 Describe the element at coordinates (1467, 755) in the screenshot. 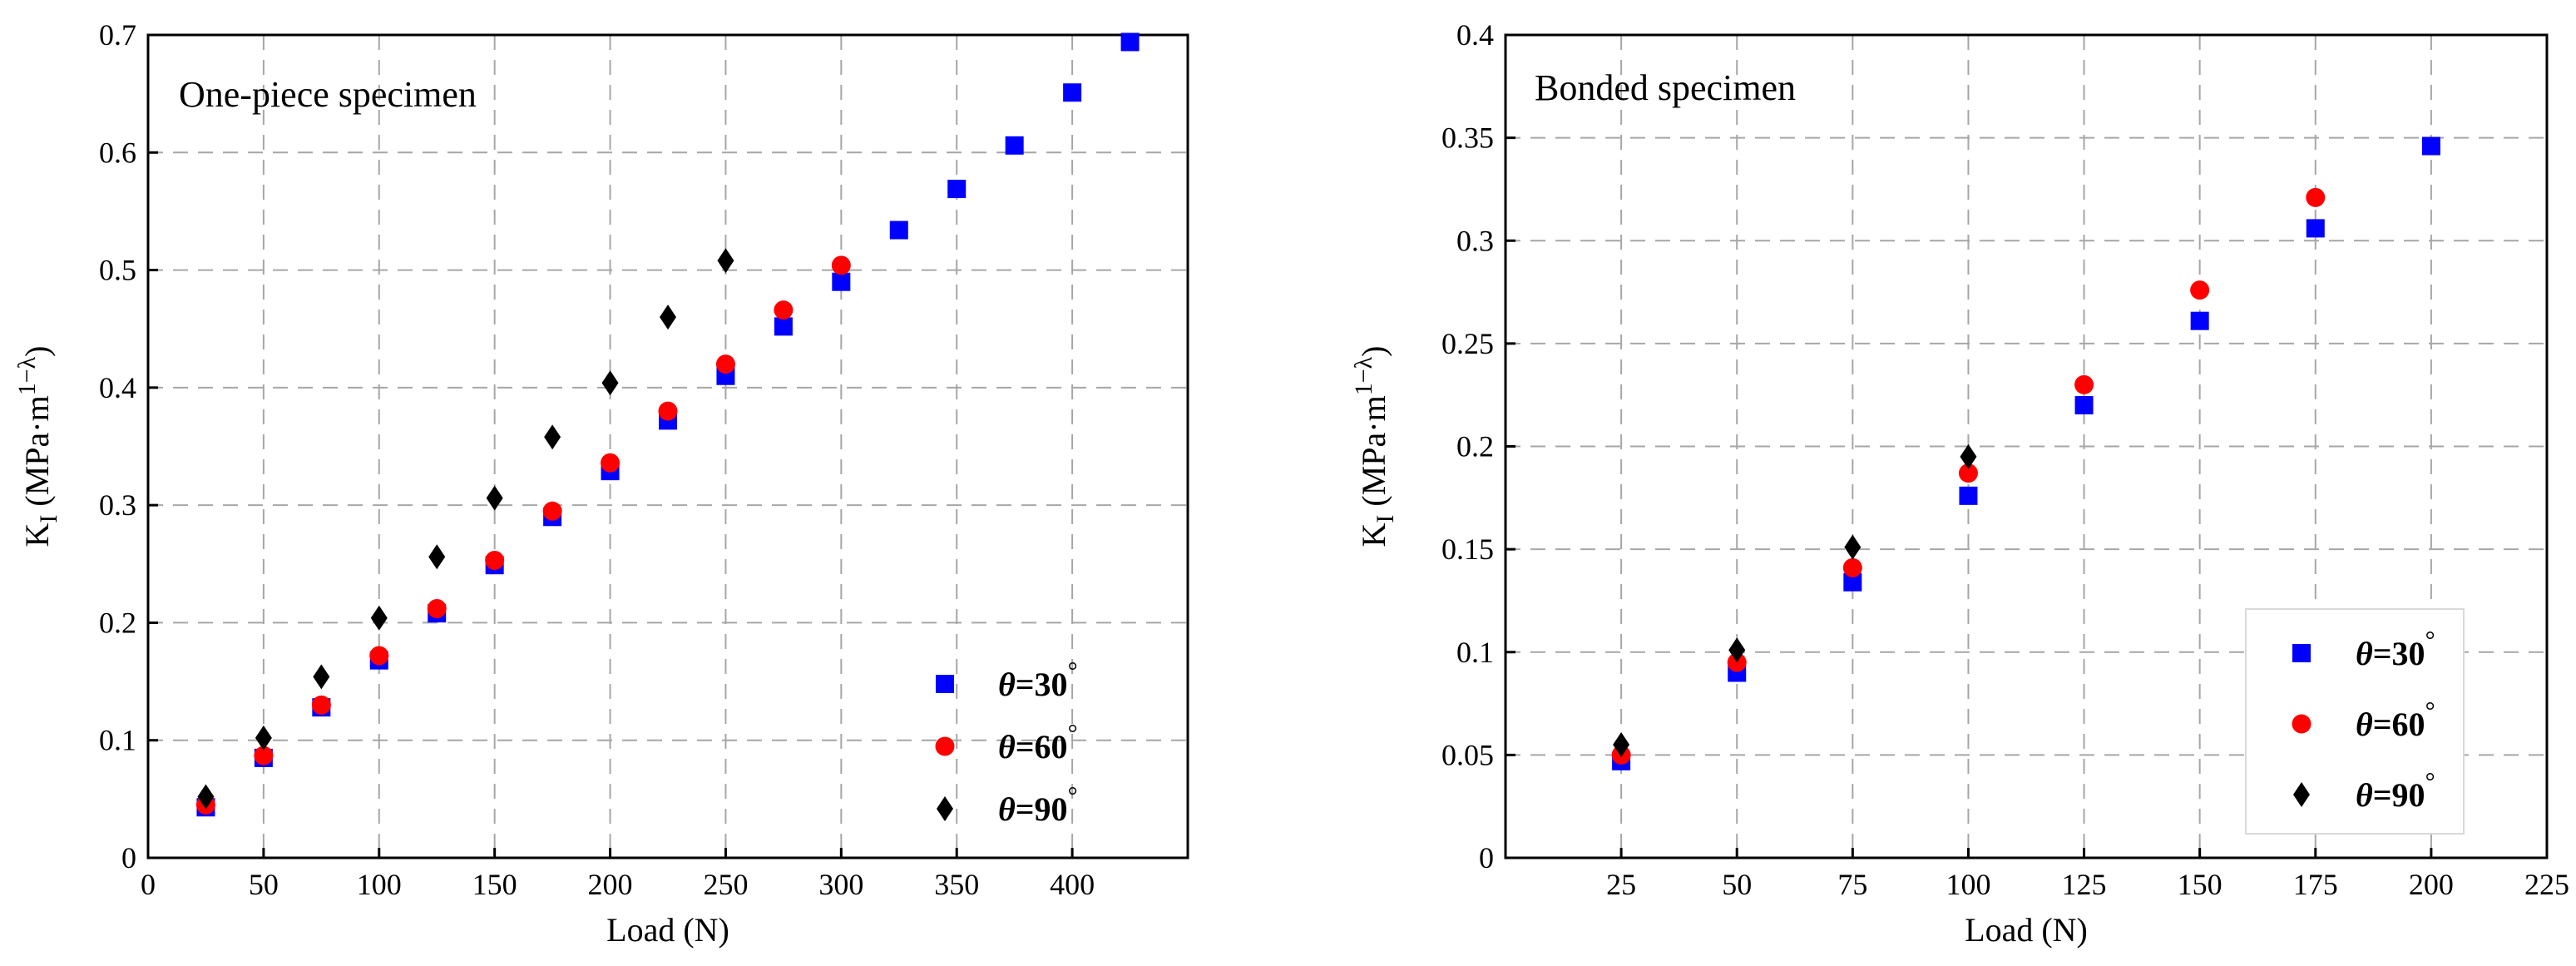

I see `y-tick-label: 0.05` at that location.